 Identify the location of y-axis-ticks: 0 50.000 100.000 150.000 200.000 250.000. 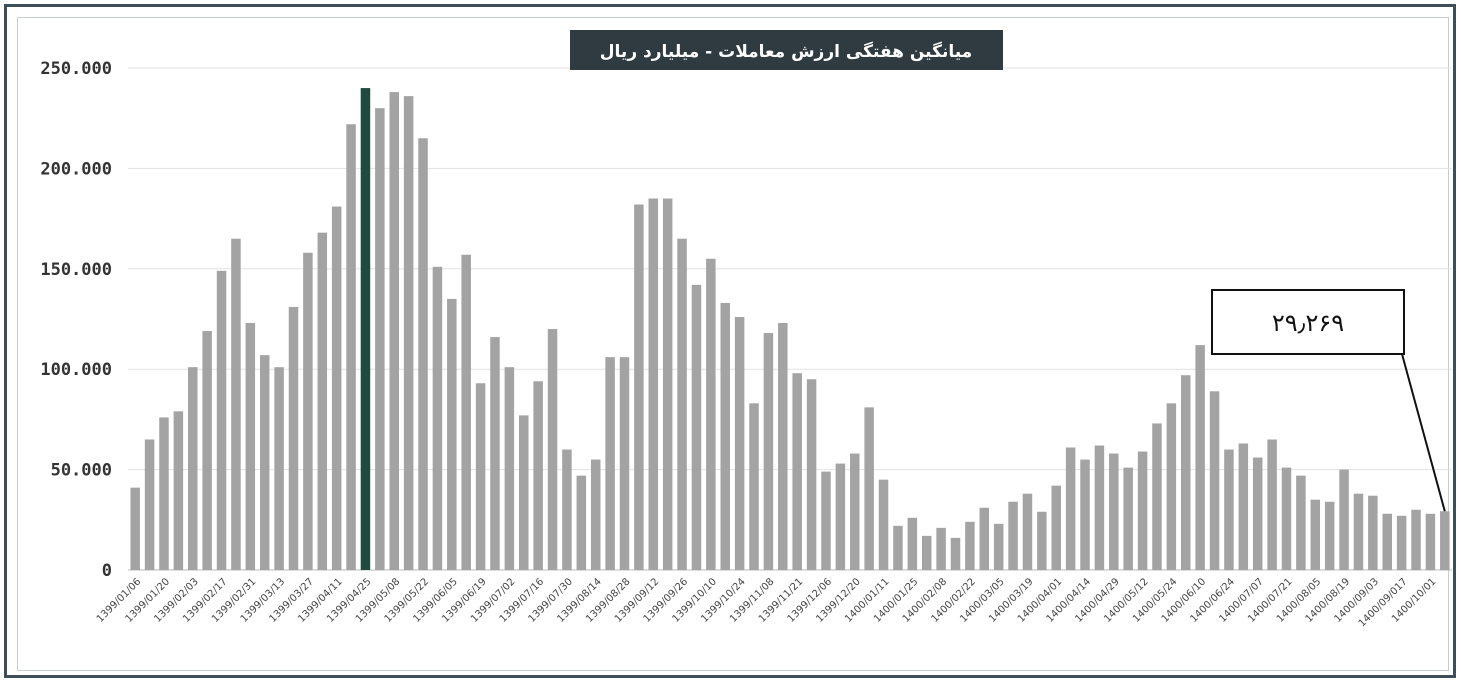
(76, 320).